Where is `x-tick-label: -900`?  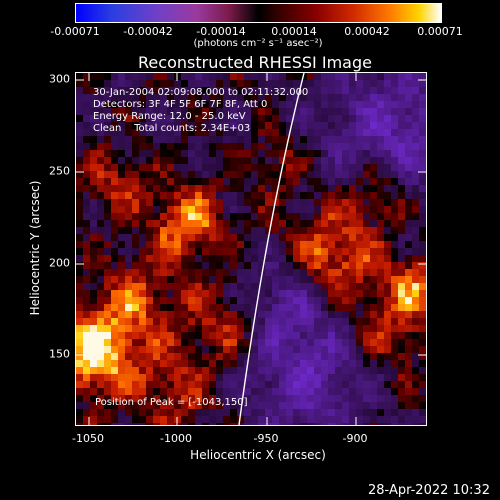
x-tick-label: -900 is located at coordinates (355, 438).